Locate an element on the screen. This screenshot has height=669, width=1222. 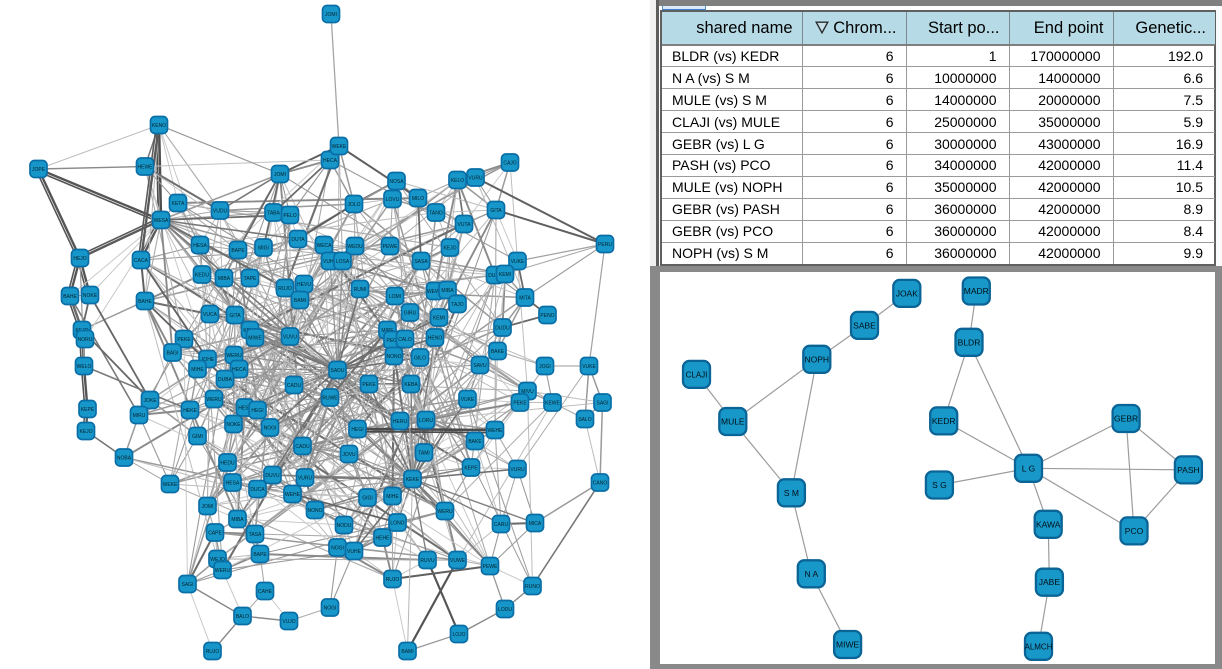
svg-text: MIVU is located at coordinates (527, 392).